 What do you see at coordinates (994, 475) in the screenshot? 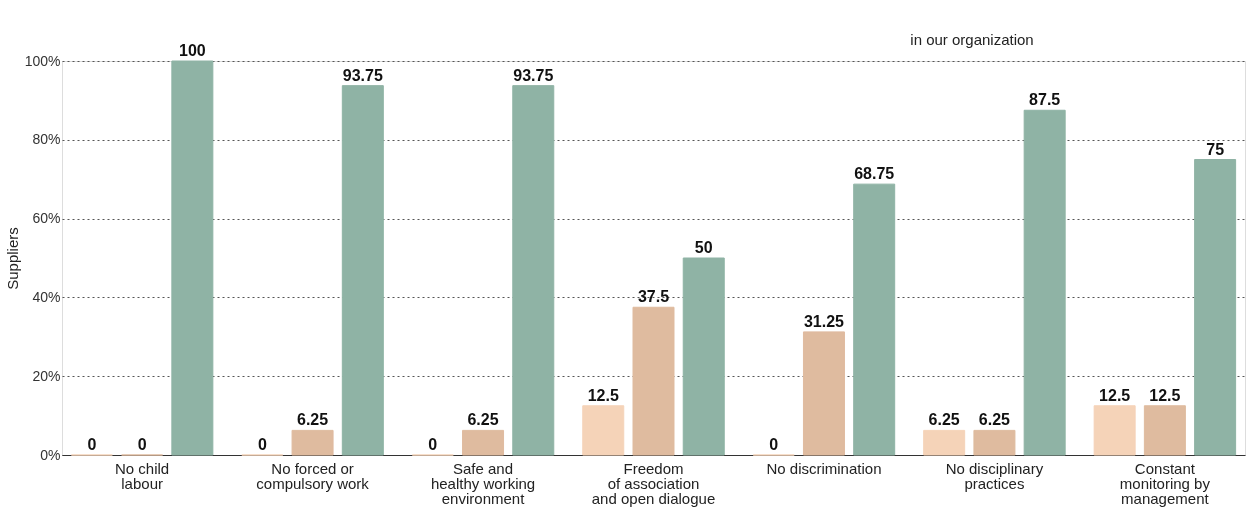
I see `x-tick-label: No disciplinary practices` at bounding box center [994, 475].